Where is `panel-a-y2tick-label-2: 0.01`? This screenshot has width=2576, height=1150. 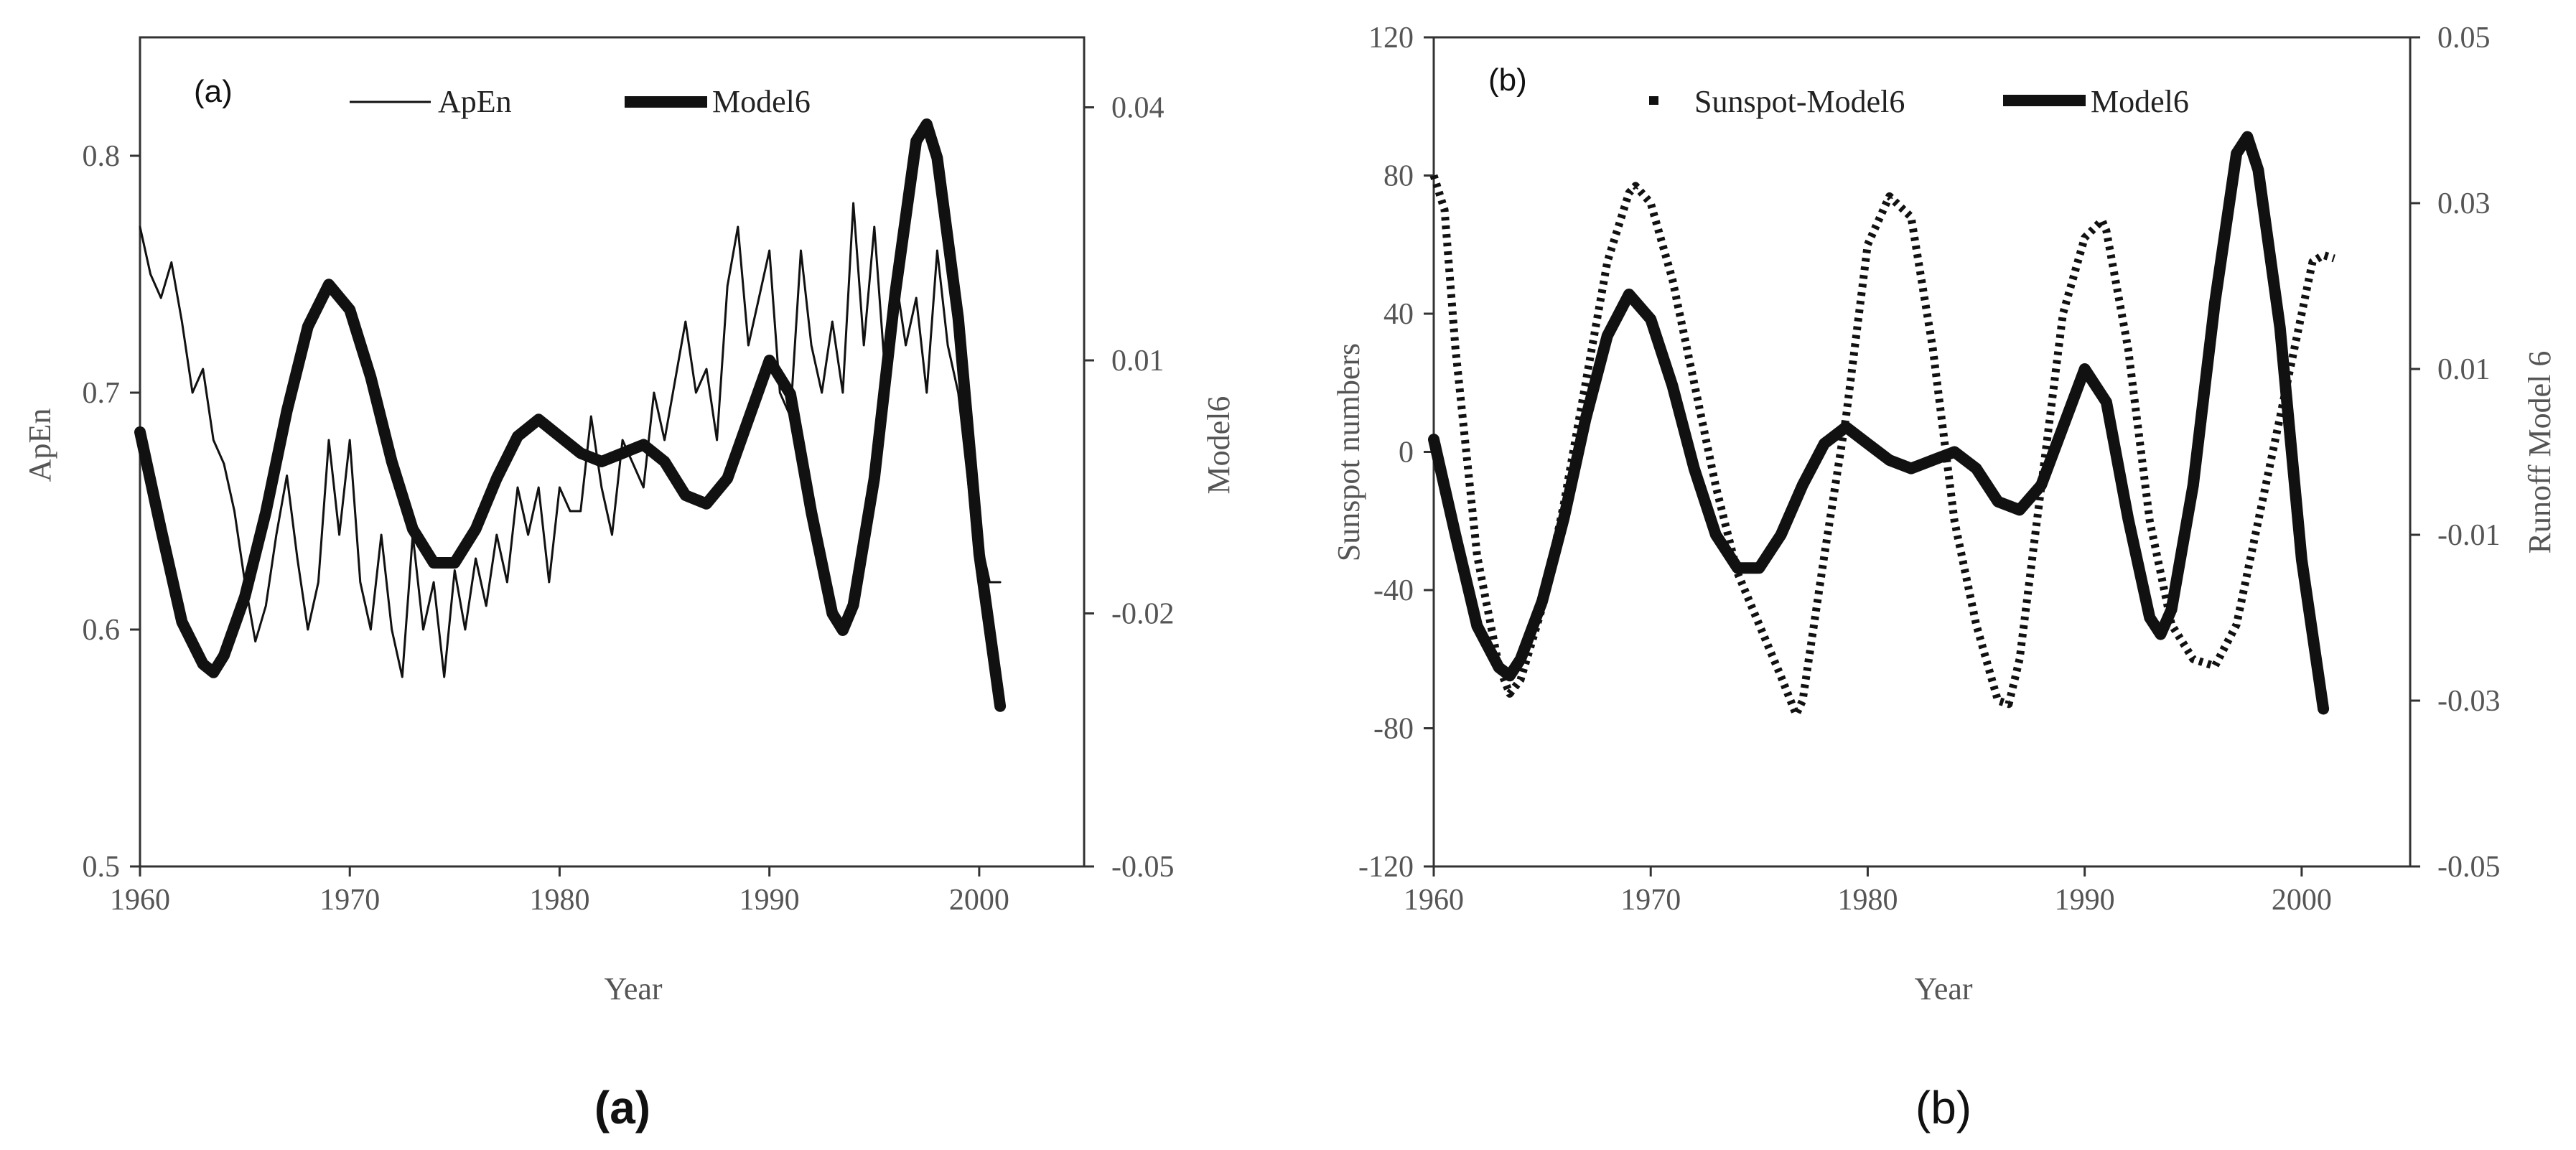 panel-a-y2tick-label-2: 0.01 is located at coordinates (1138, 361).